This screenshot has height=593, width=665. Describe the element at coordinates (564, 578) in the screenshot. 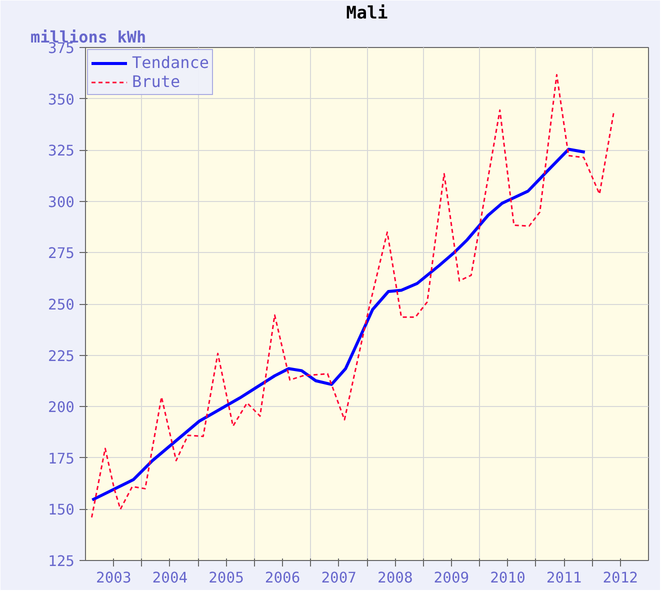

I see `x-tick-label: 2011` at that location.